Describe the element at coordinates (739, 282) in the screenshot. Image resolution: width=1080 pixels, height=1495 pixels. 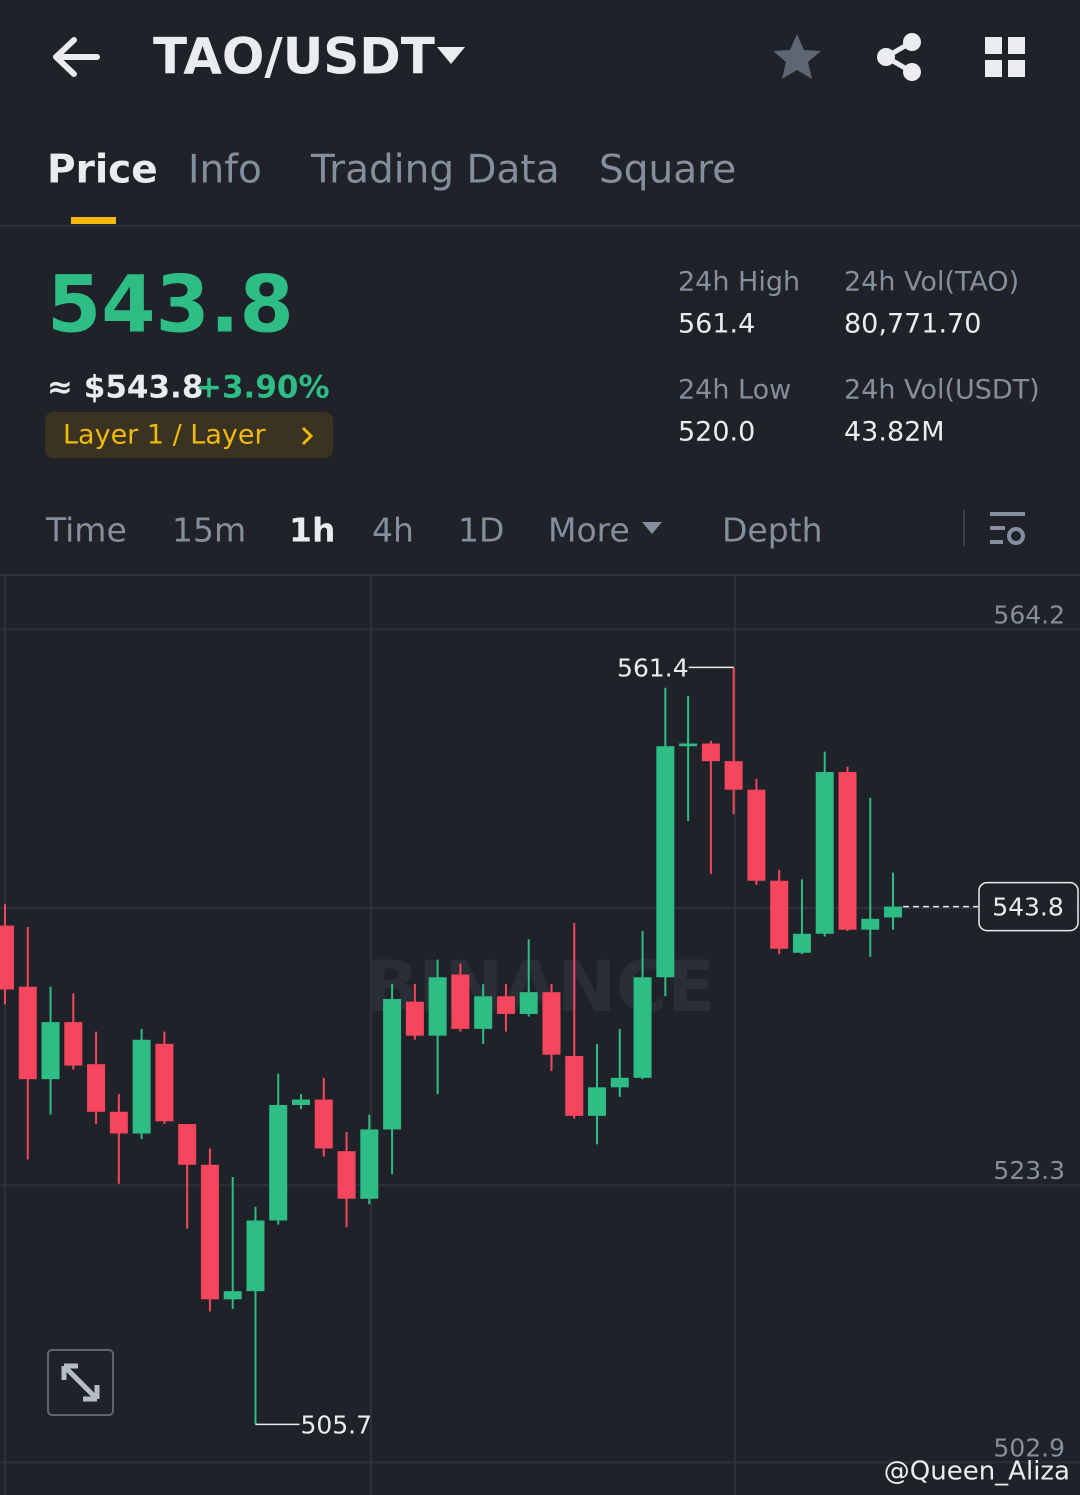
I see `stat-label: 24h High` at that location.